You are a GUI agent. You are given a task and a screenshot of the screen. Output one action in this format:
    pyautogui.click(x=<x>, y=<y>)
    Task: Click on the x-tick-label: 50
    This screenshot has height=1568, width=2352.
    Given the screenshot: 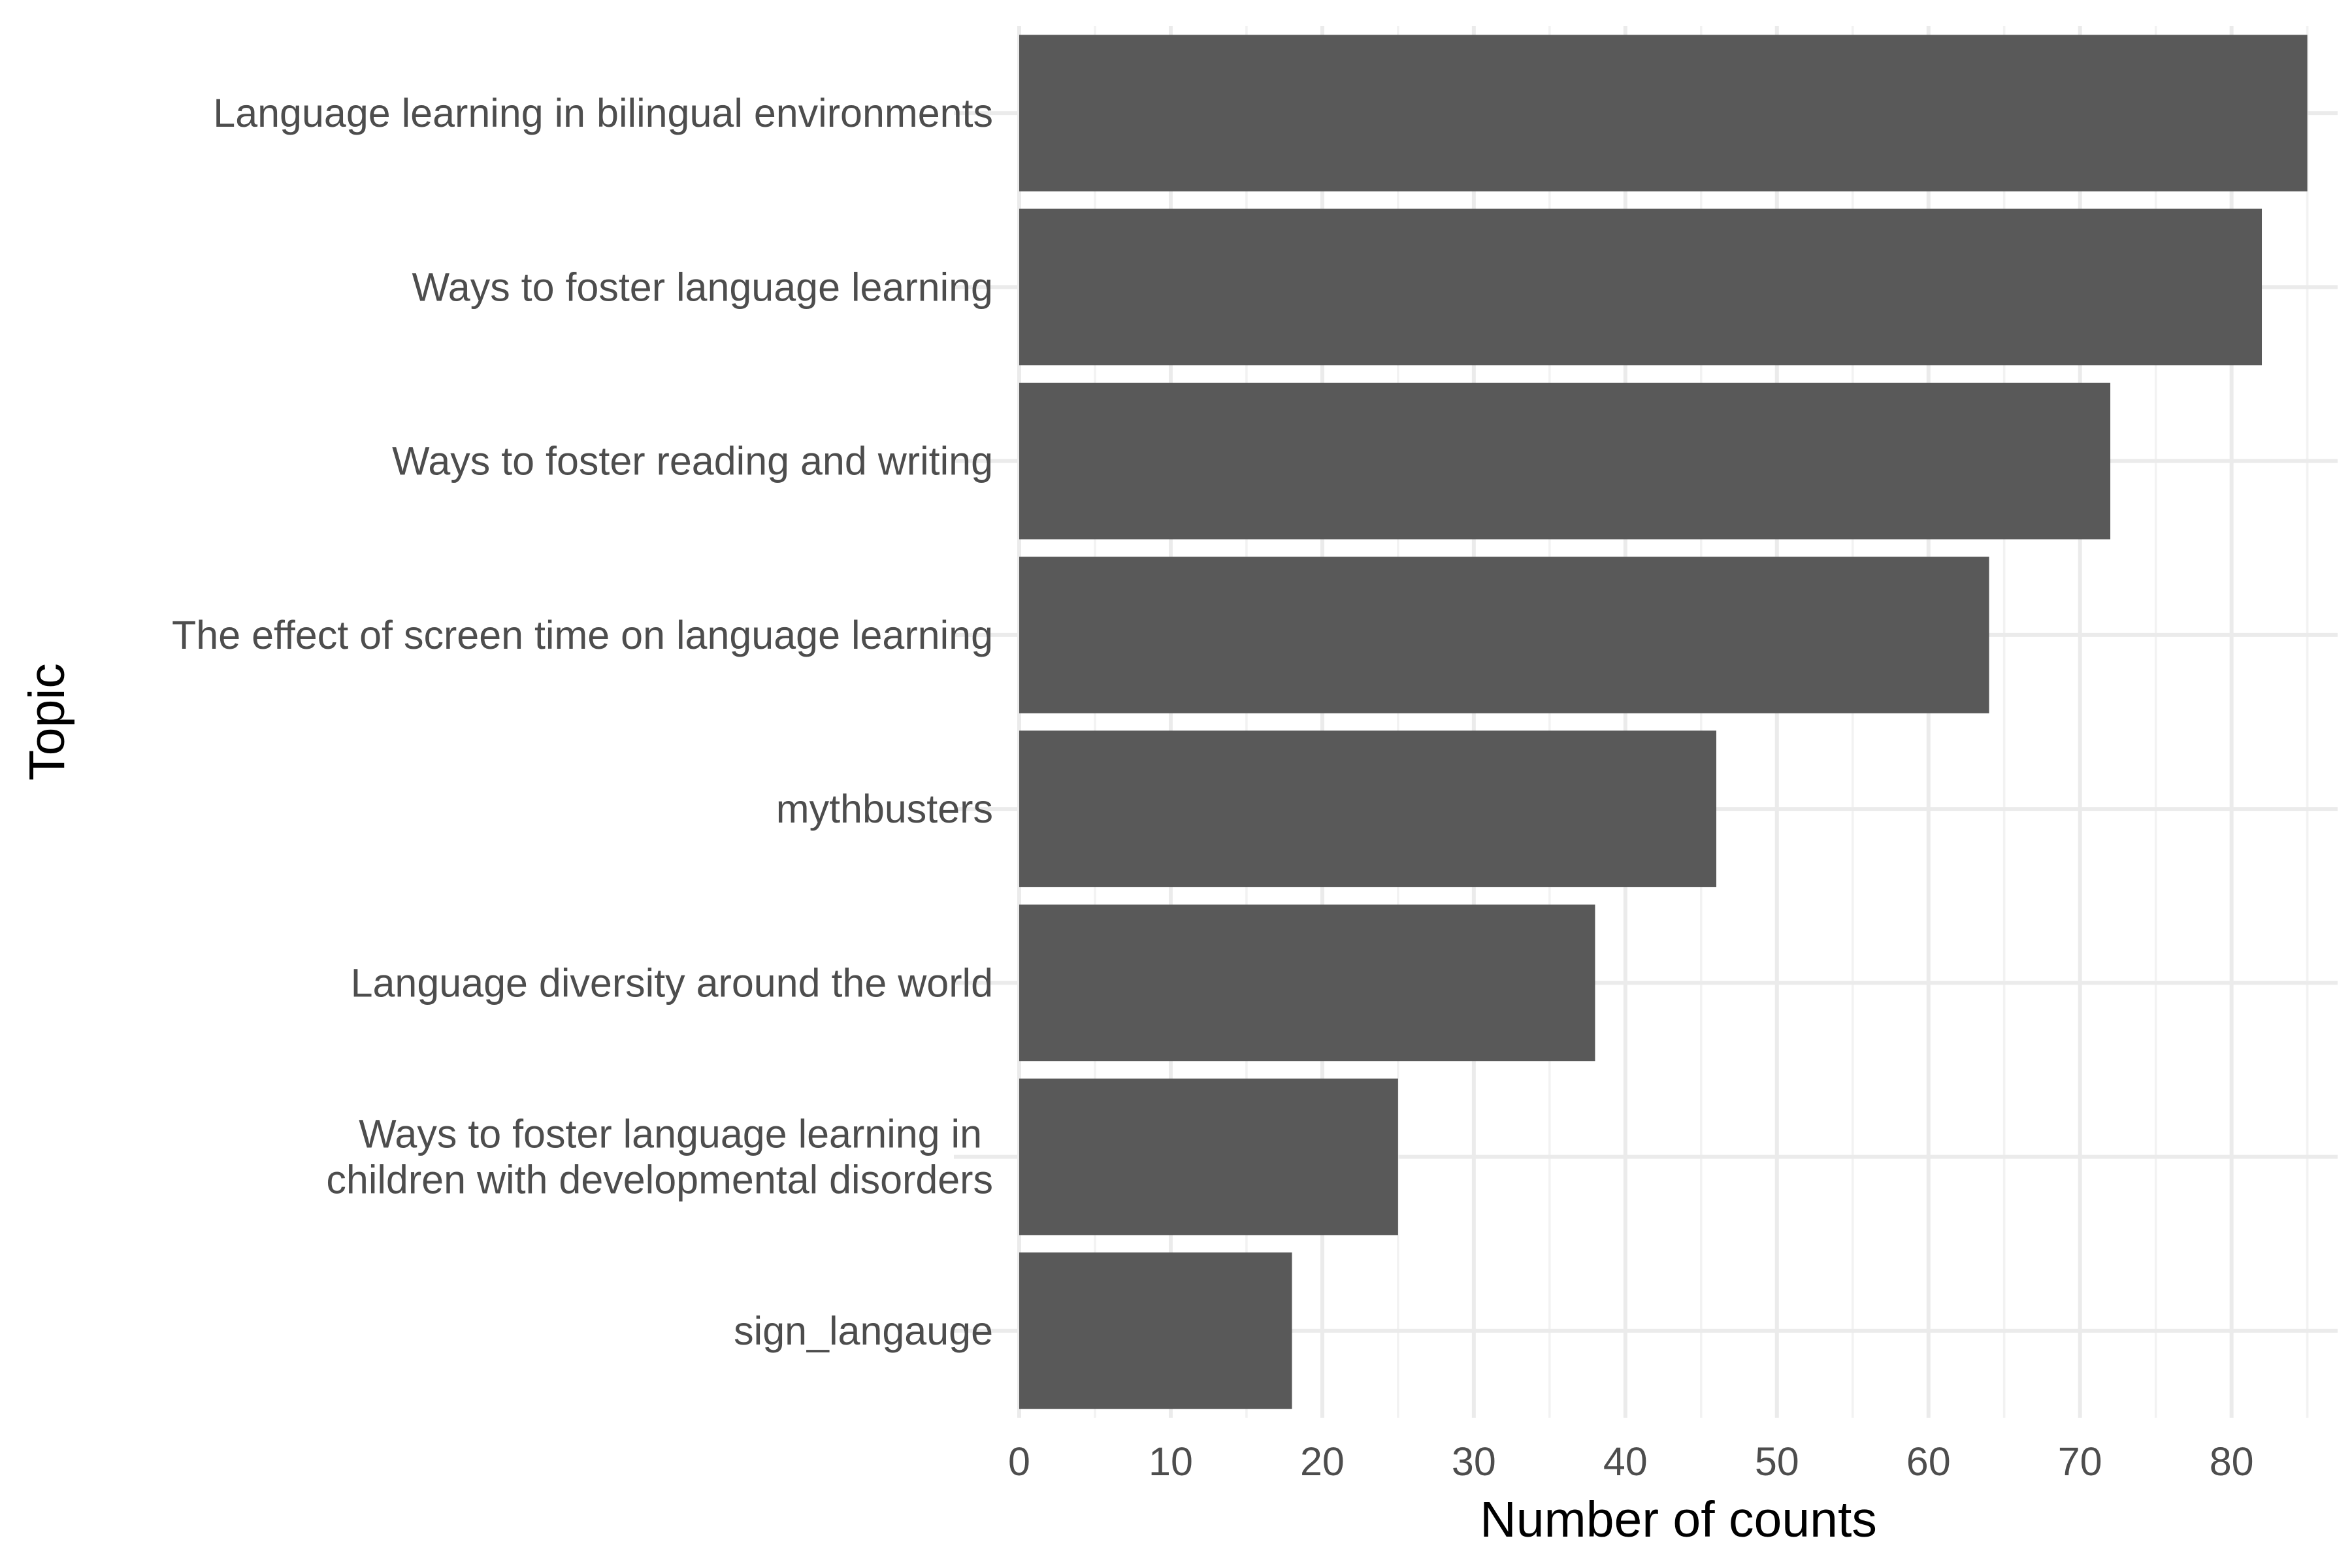 What is the action you would take?
    pyautogui.click(x=1777, y=1461)
    